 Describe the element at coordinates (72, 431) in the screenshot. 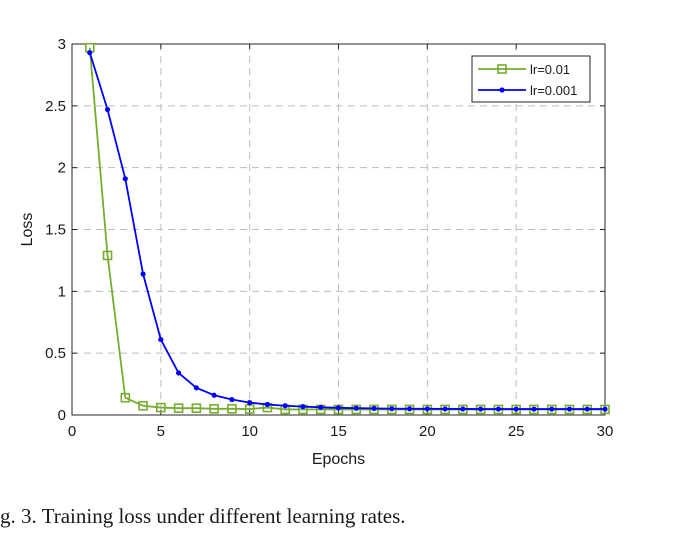

I see `x-tick-label: 0` at that location.